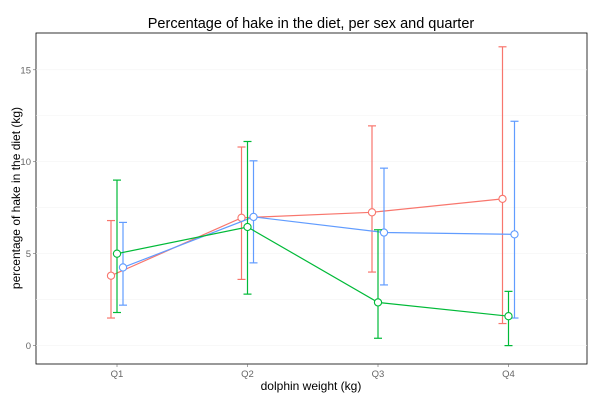 The width and height of the screenshot is (600, 400). What do you see at coordinates (311, 386) in the screenshot?
I see `x-axis-title: dolphin weight (kg)` at bounding box center [311, 386].